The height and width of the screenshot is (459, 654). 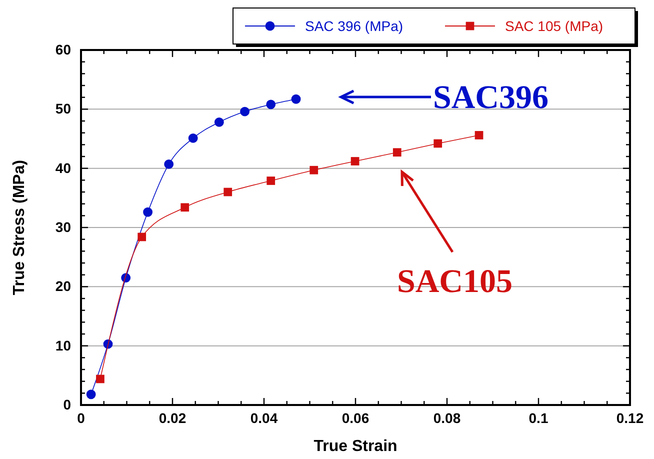 I want to click on y-tick-label: 40, so click(x=63, y=168).